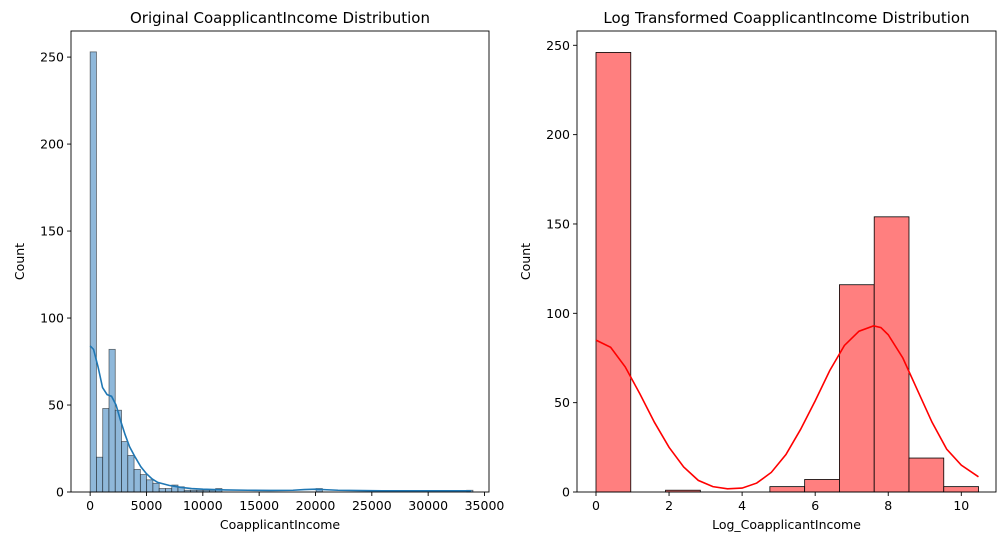 This screenshot has height=545, width=1005. What do you see at coordinates (961, 505) in the screenshot?
I see `x-tick-label: 10` at bounding box center [961, 505].